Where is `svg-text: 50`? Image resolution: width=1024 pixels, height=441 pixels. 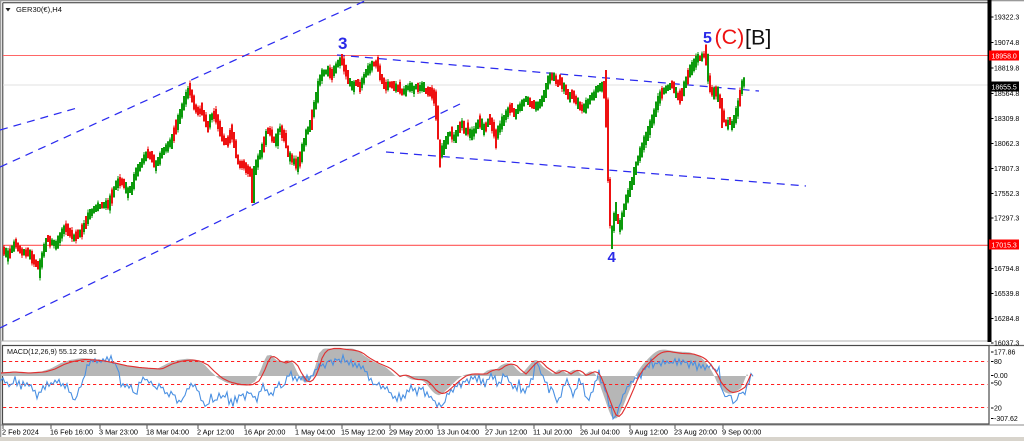
svg-text: 50 is located at coordinates (998, 384).